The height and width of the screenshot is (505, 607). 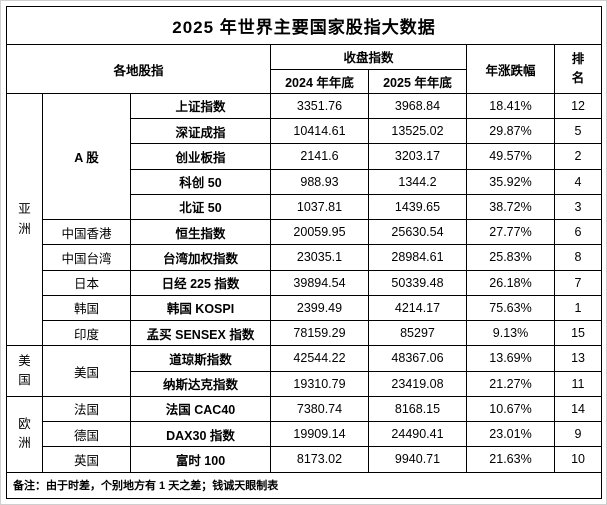 What do you see at coordinates (200, 181) in the screenshot?
I see `index-name-cell: 科创 50` at bounding box center [200, 181].